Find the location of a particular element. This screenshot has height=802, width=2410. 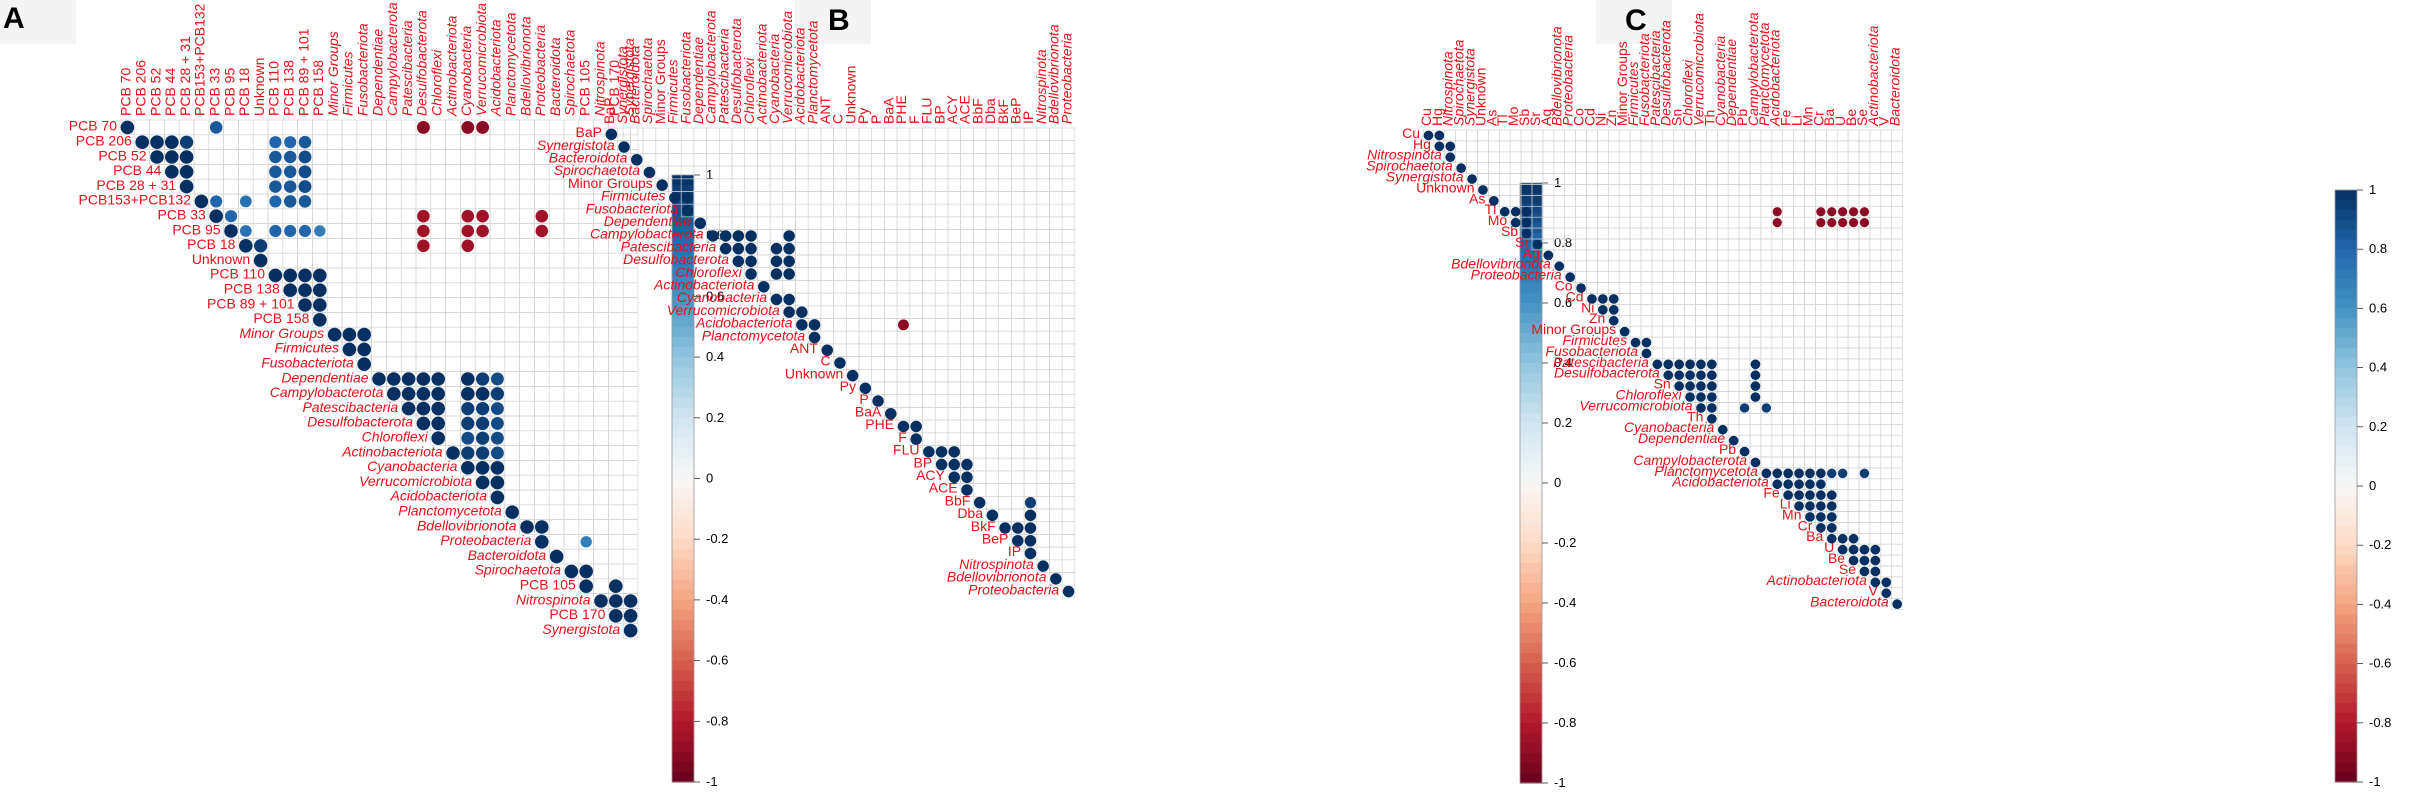

column-label: Patescibacteria is located at coordinates (1655, 78).